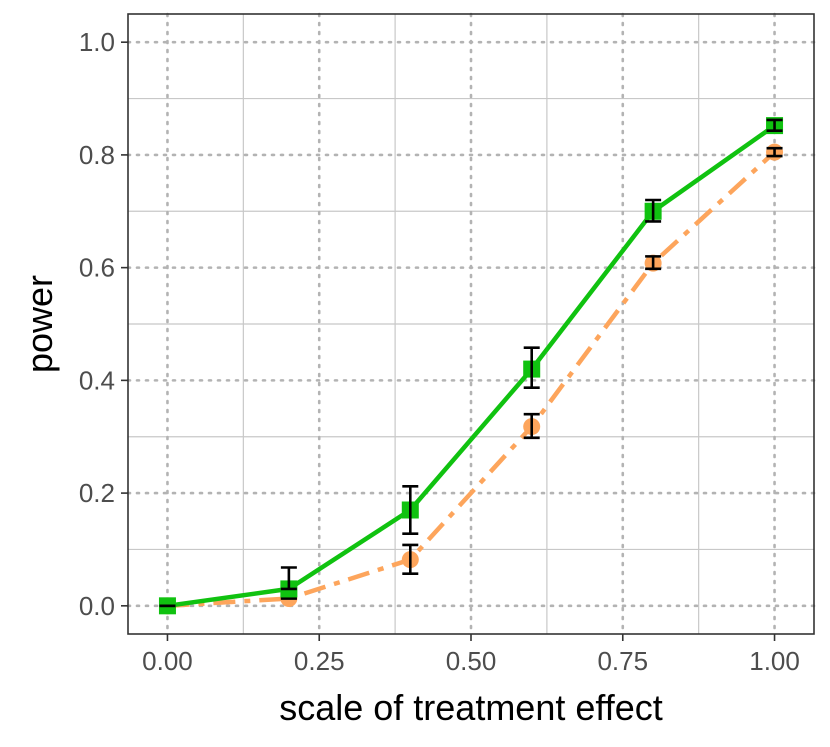  I want to click on x-axis-title: scale of treatment effect, so click(471, 707).